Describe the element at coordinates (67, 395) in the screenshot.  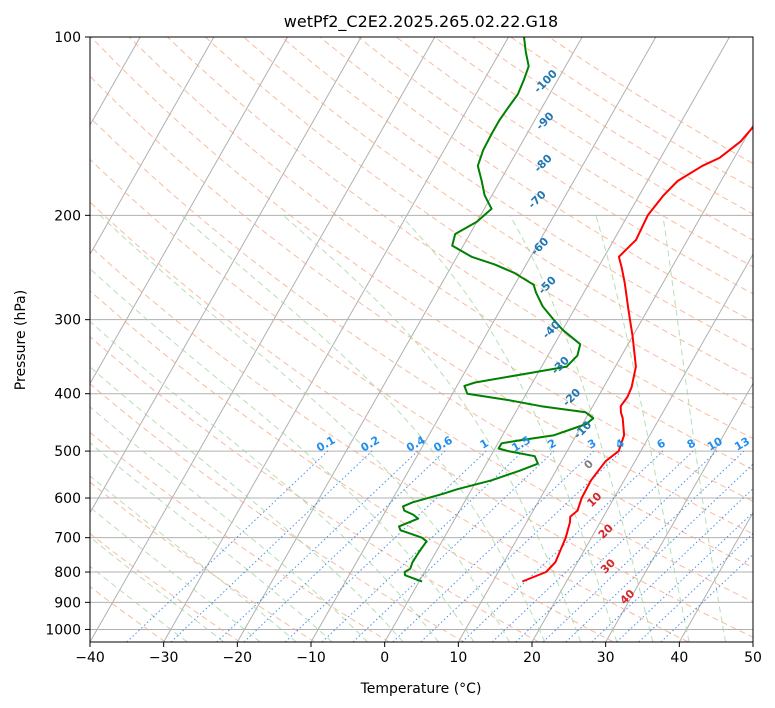
I see `y-tick-label: 400` at that location.